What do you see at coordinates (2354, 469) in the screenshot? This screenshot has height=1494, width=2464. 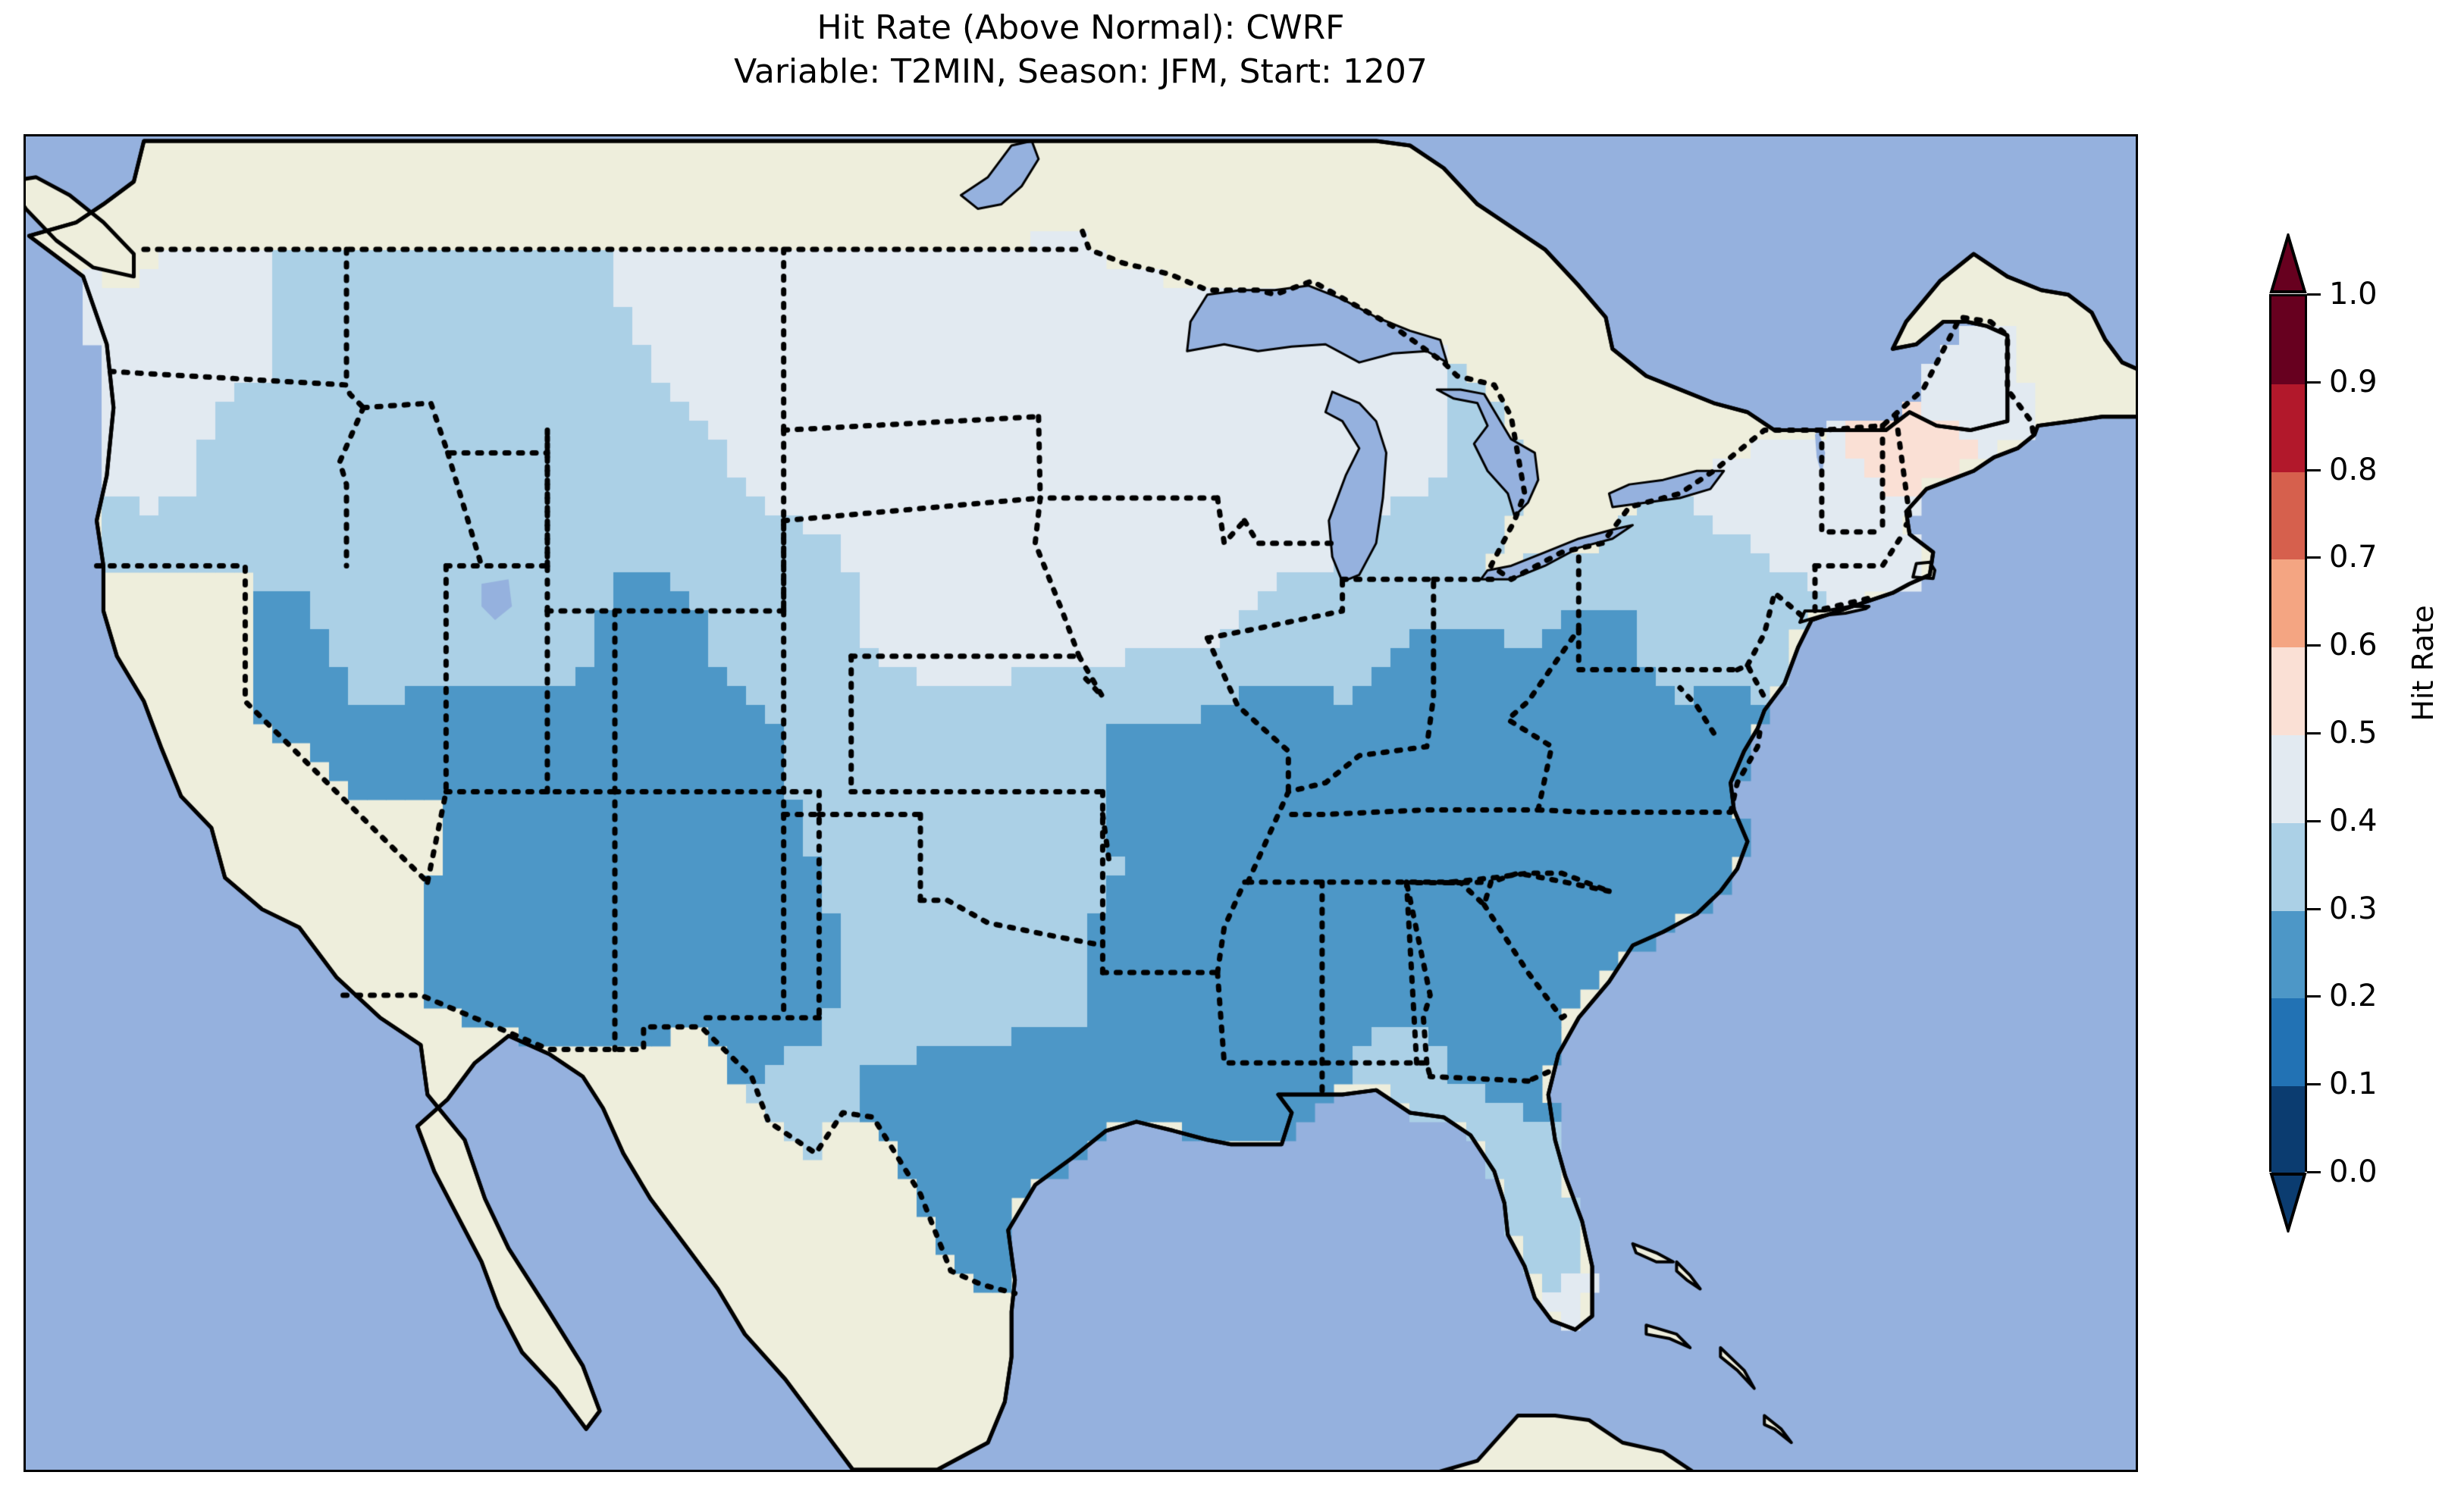 I see `colorbar-tick-label: 0.8` at bounding box center [2354, 469].